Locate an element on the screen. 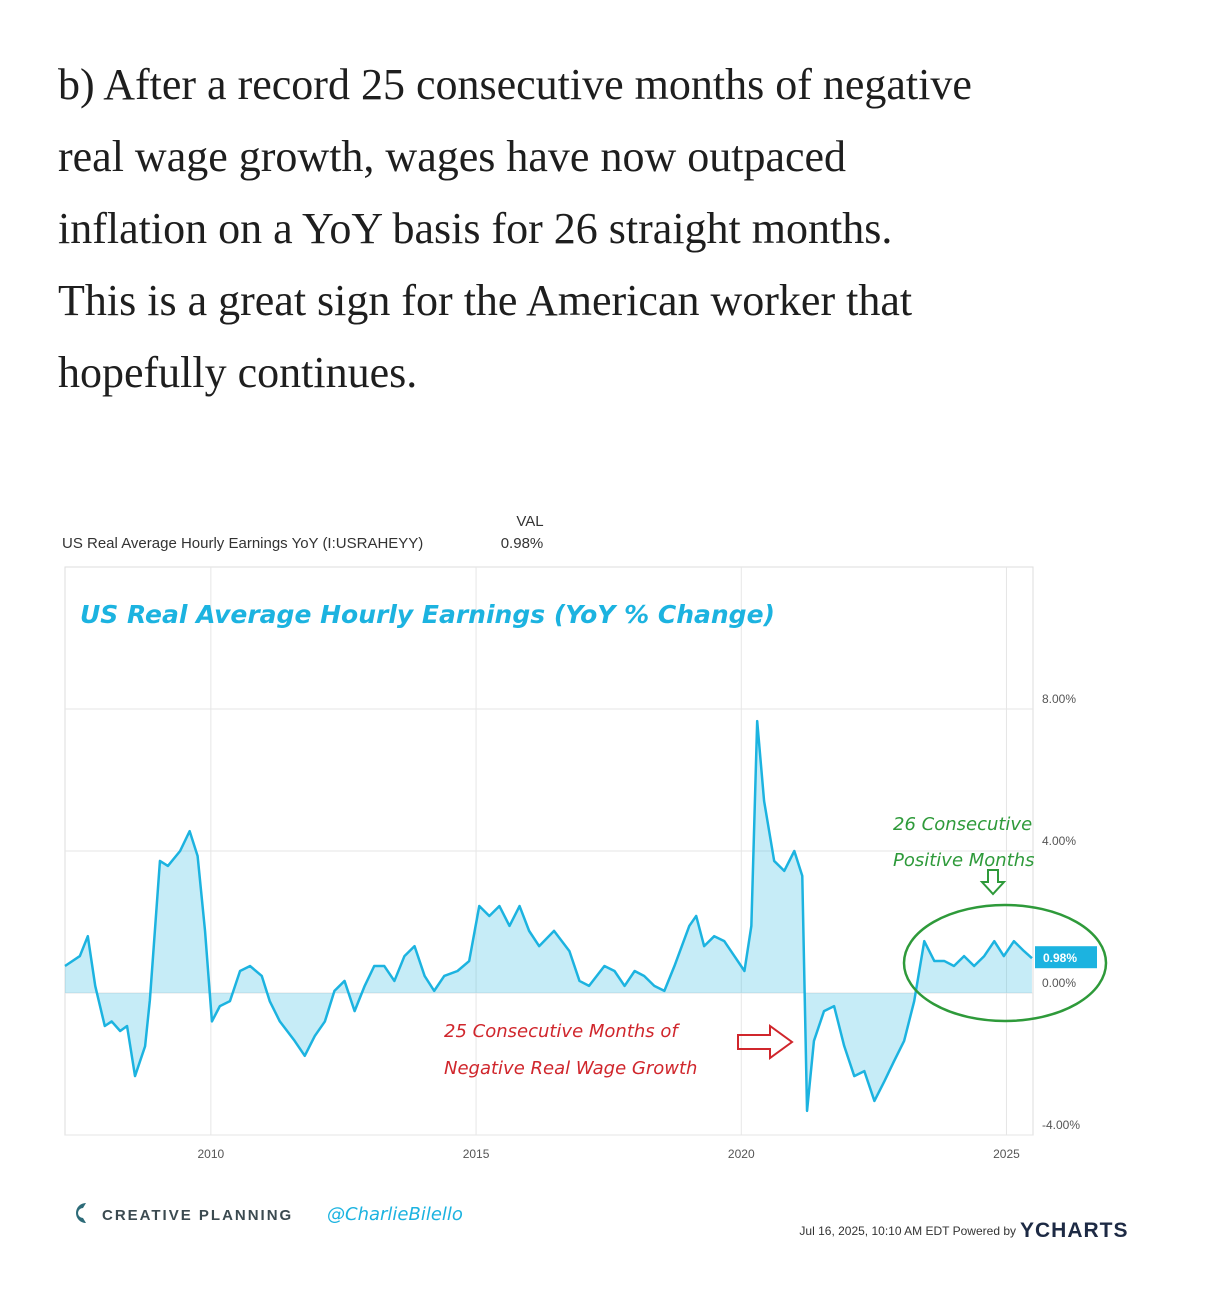 The image size is (1206, 1296). handle: @CharlieBilello is located at coordinates (395, 1214).